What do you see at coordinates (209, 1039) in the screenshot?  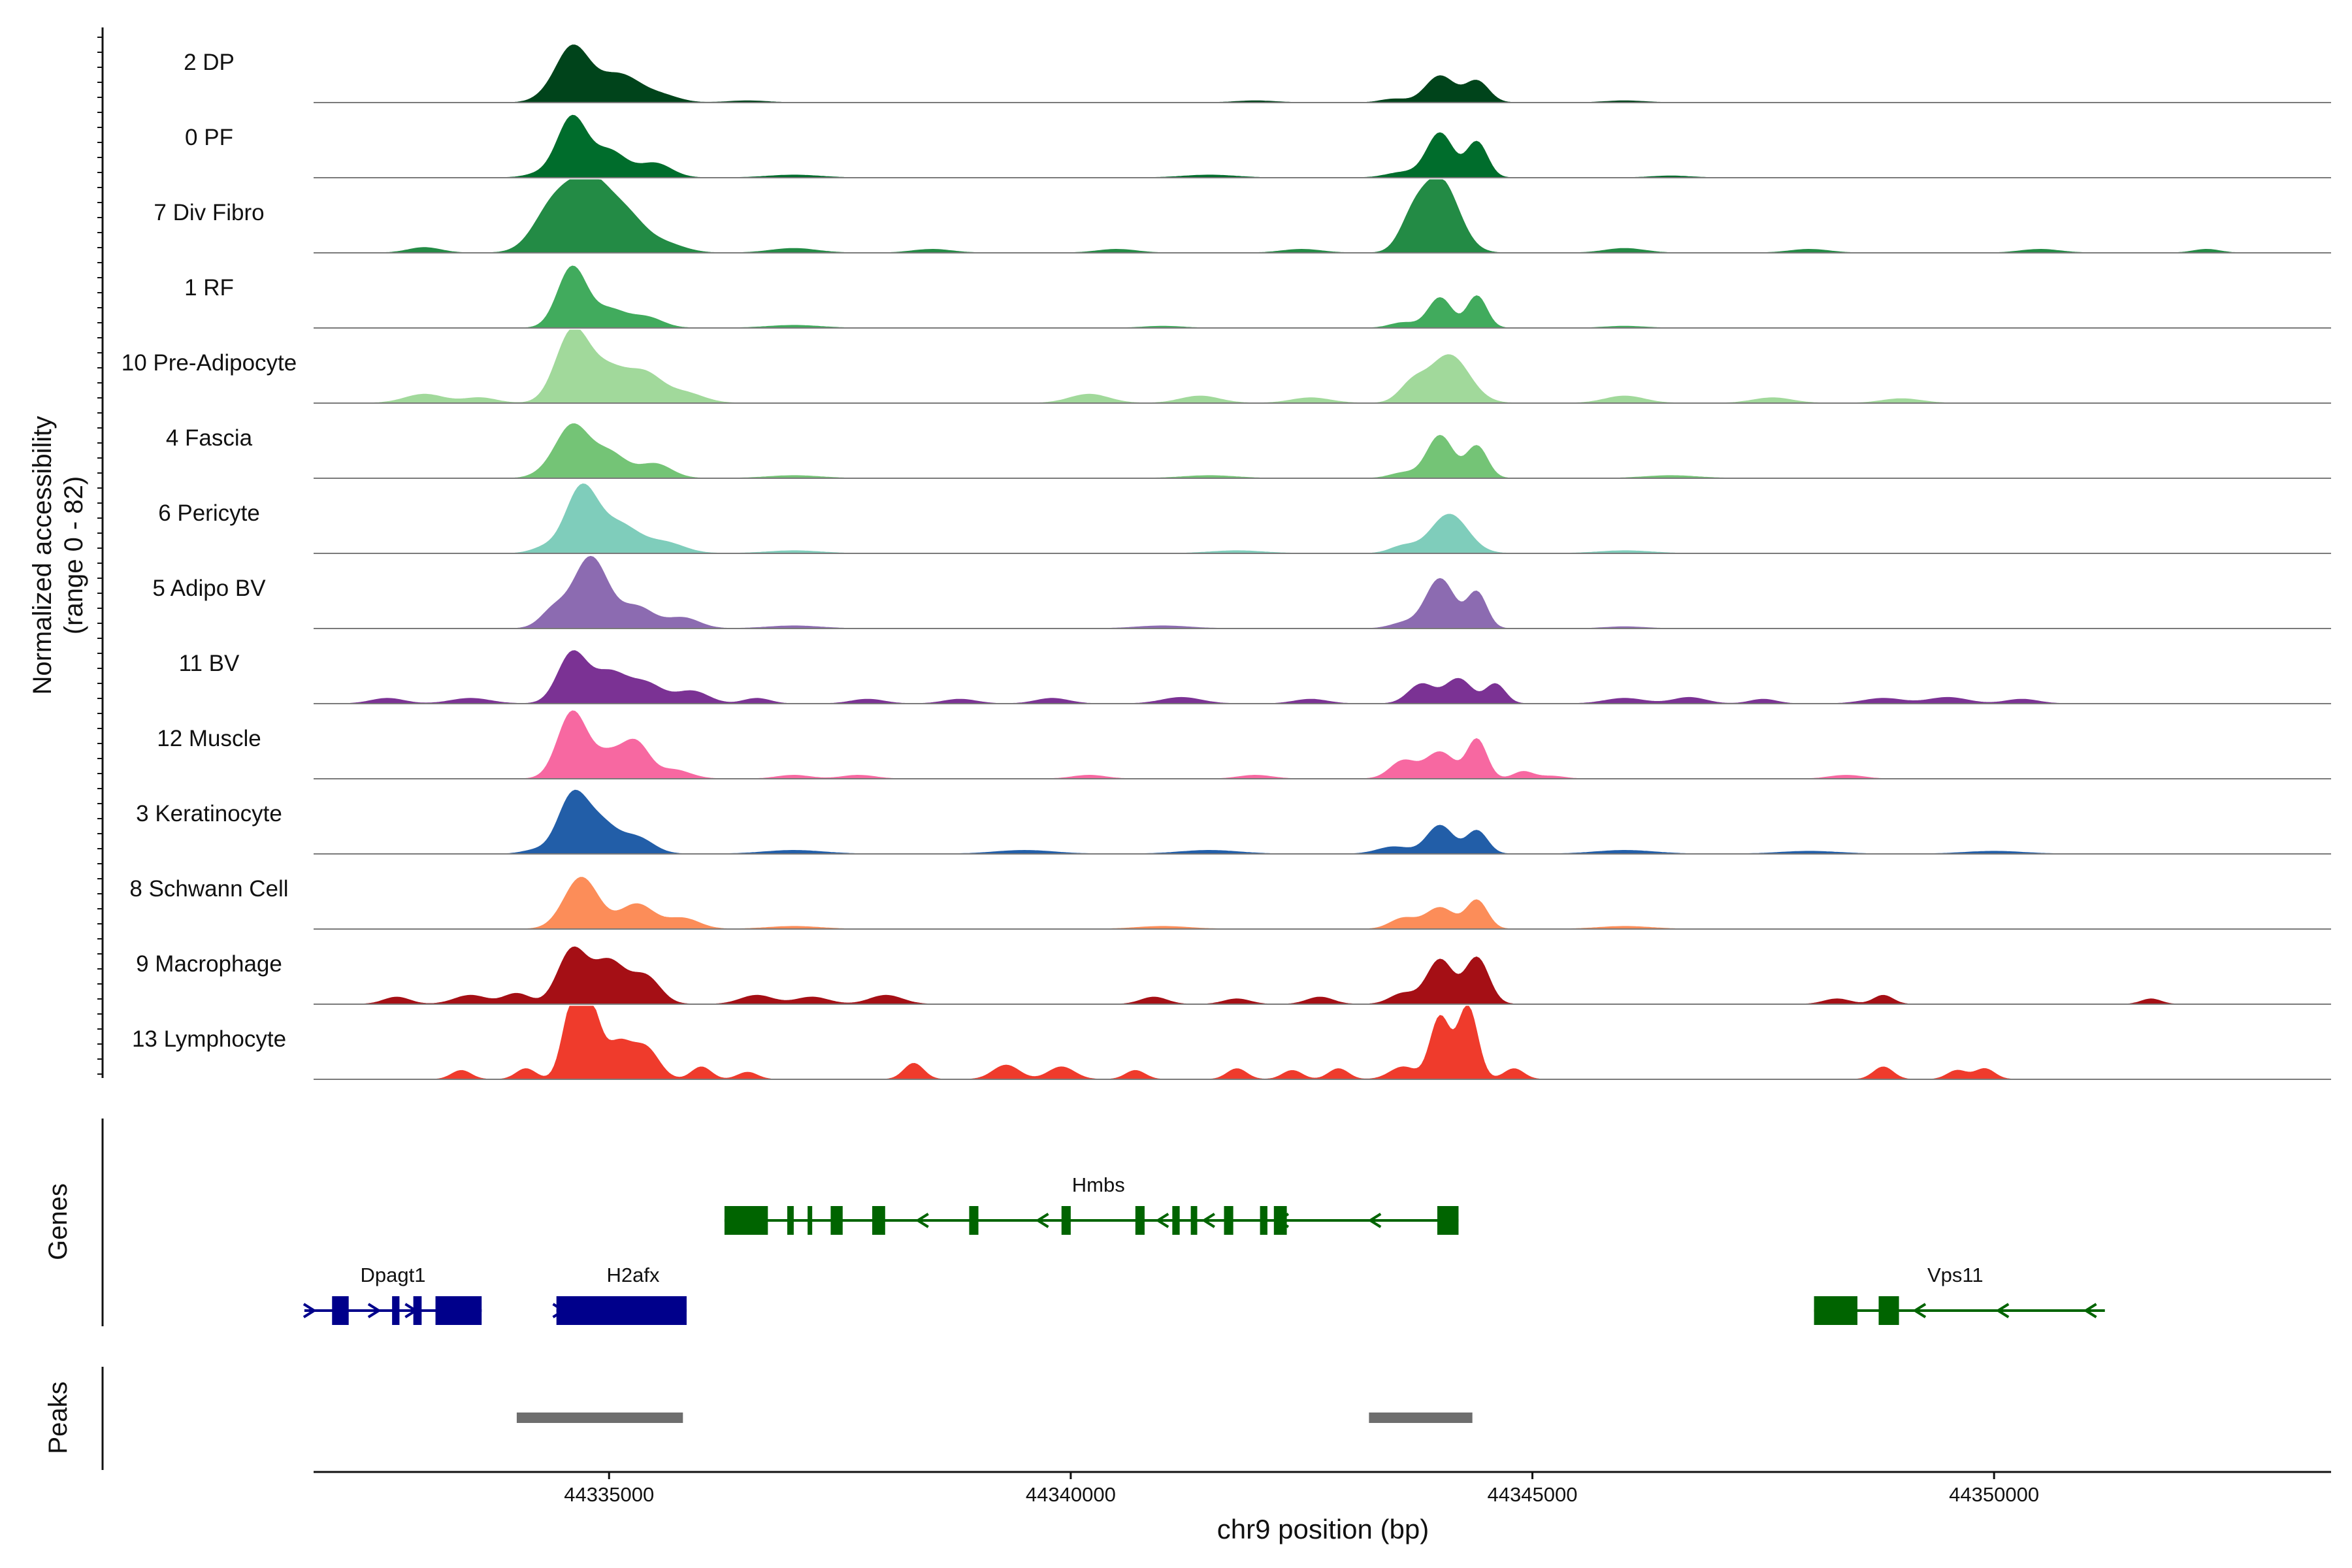 I see `track-label: 13 Lymphocyte` at bounding box center [209, 1039].